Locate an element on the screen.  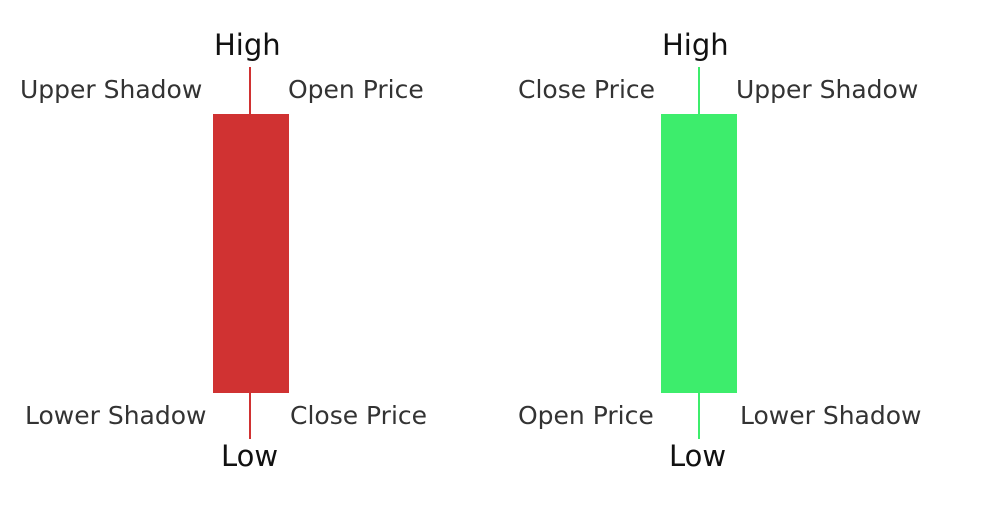
bearish-candle-body is located at coordinates (251, 253).